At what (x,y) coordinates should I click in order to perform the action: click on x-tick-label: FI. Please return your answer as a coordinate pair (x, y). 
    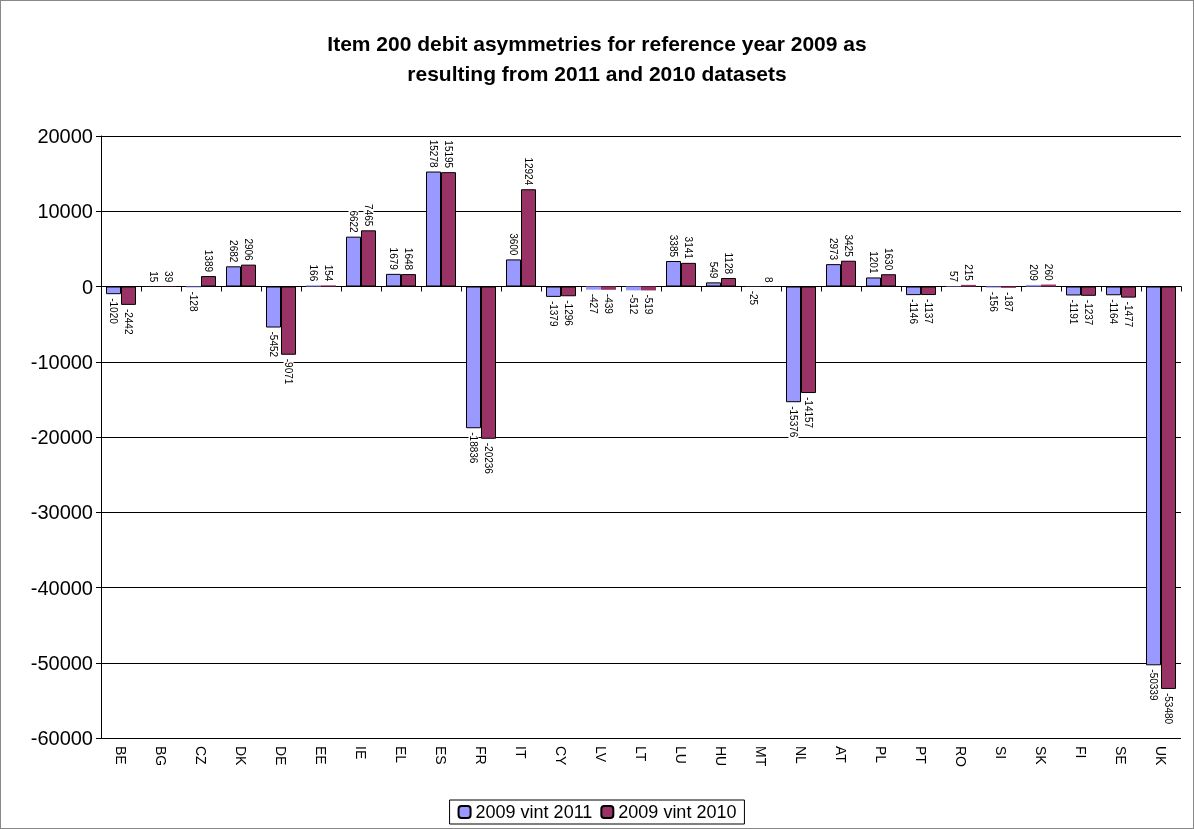
    Looking at the image, I should click on (1081, 752).